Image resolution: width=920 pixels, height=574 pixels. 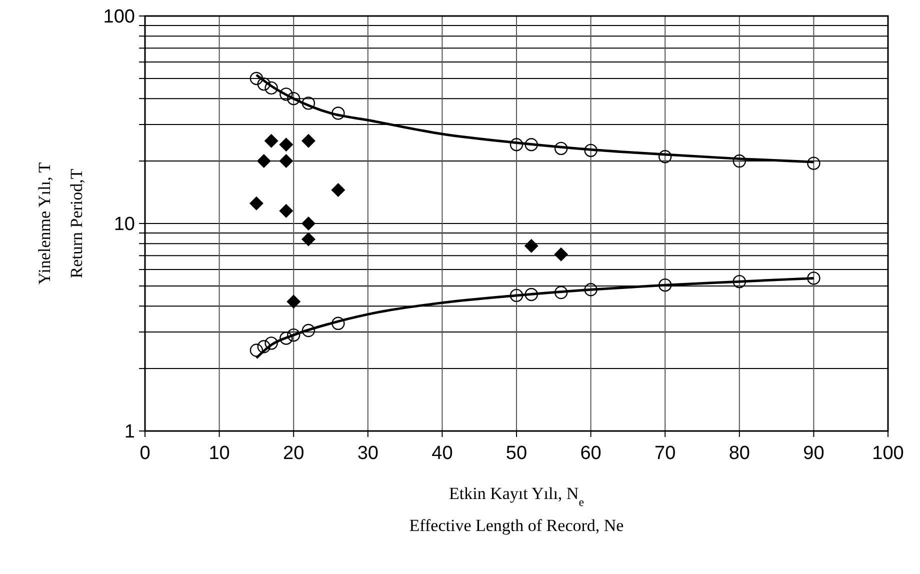 I want to click on x-axis-title: Etkin Kayıt Yılı, N$_{e}$ Effective Length of Record, Ne, so click(x=516, y=509).